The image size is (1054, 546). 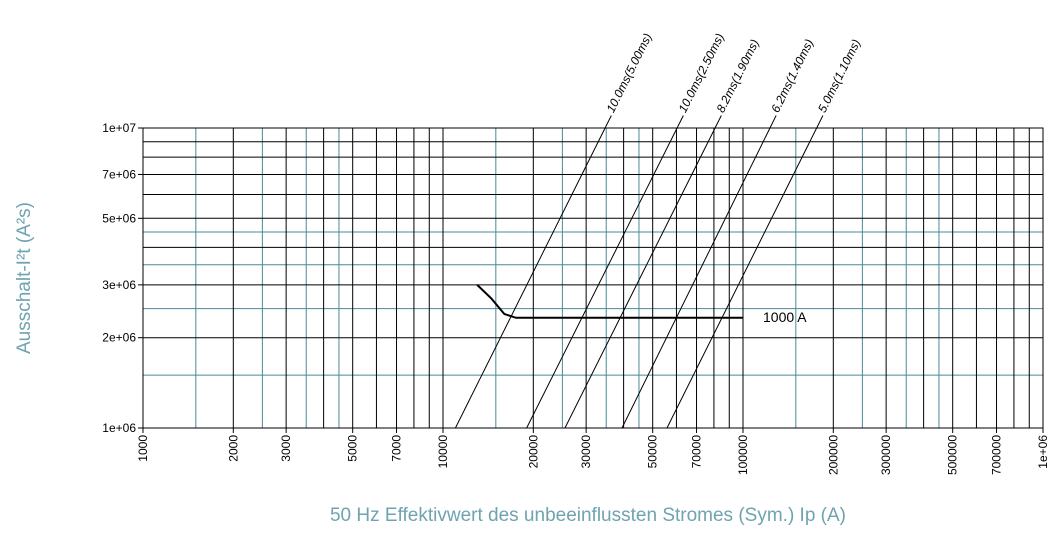 What do you see at coordinates (119, 285) in the screenshot?
I see `y-tick-label: 3e+06` at bounding box center [119, 285].